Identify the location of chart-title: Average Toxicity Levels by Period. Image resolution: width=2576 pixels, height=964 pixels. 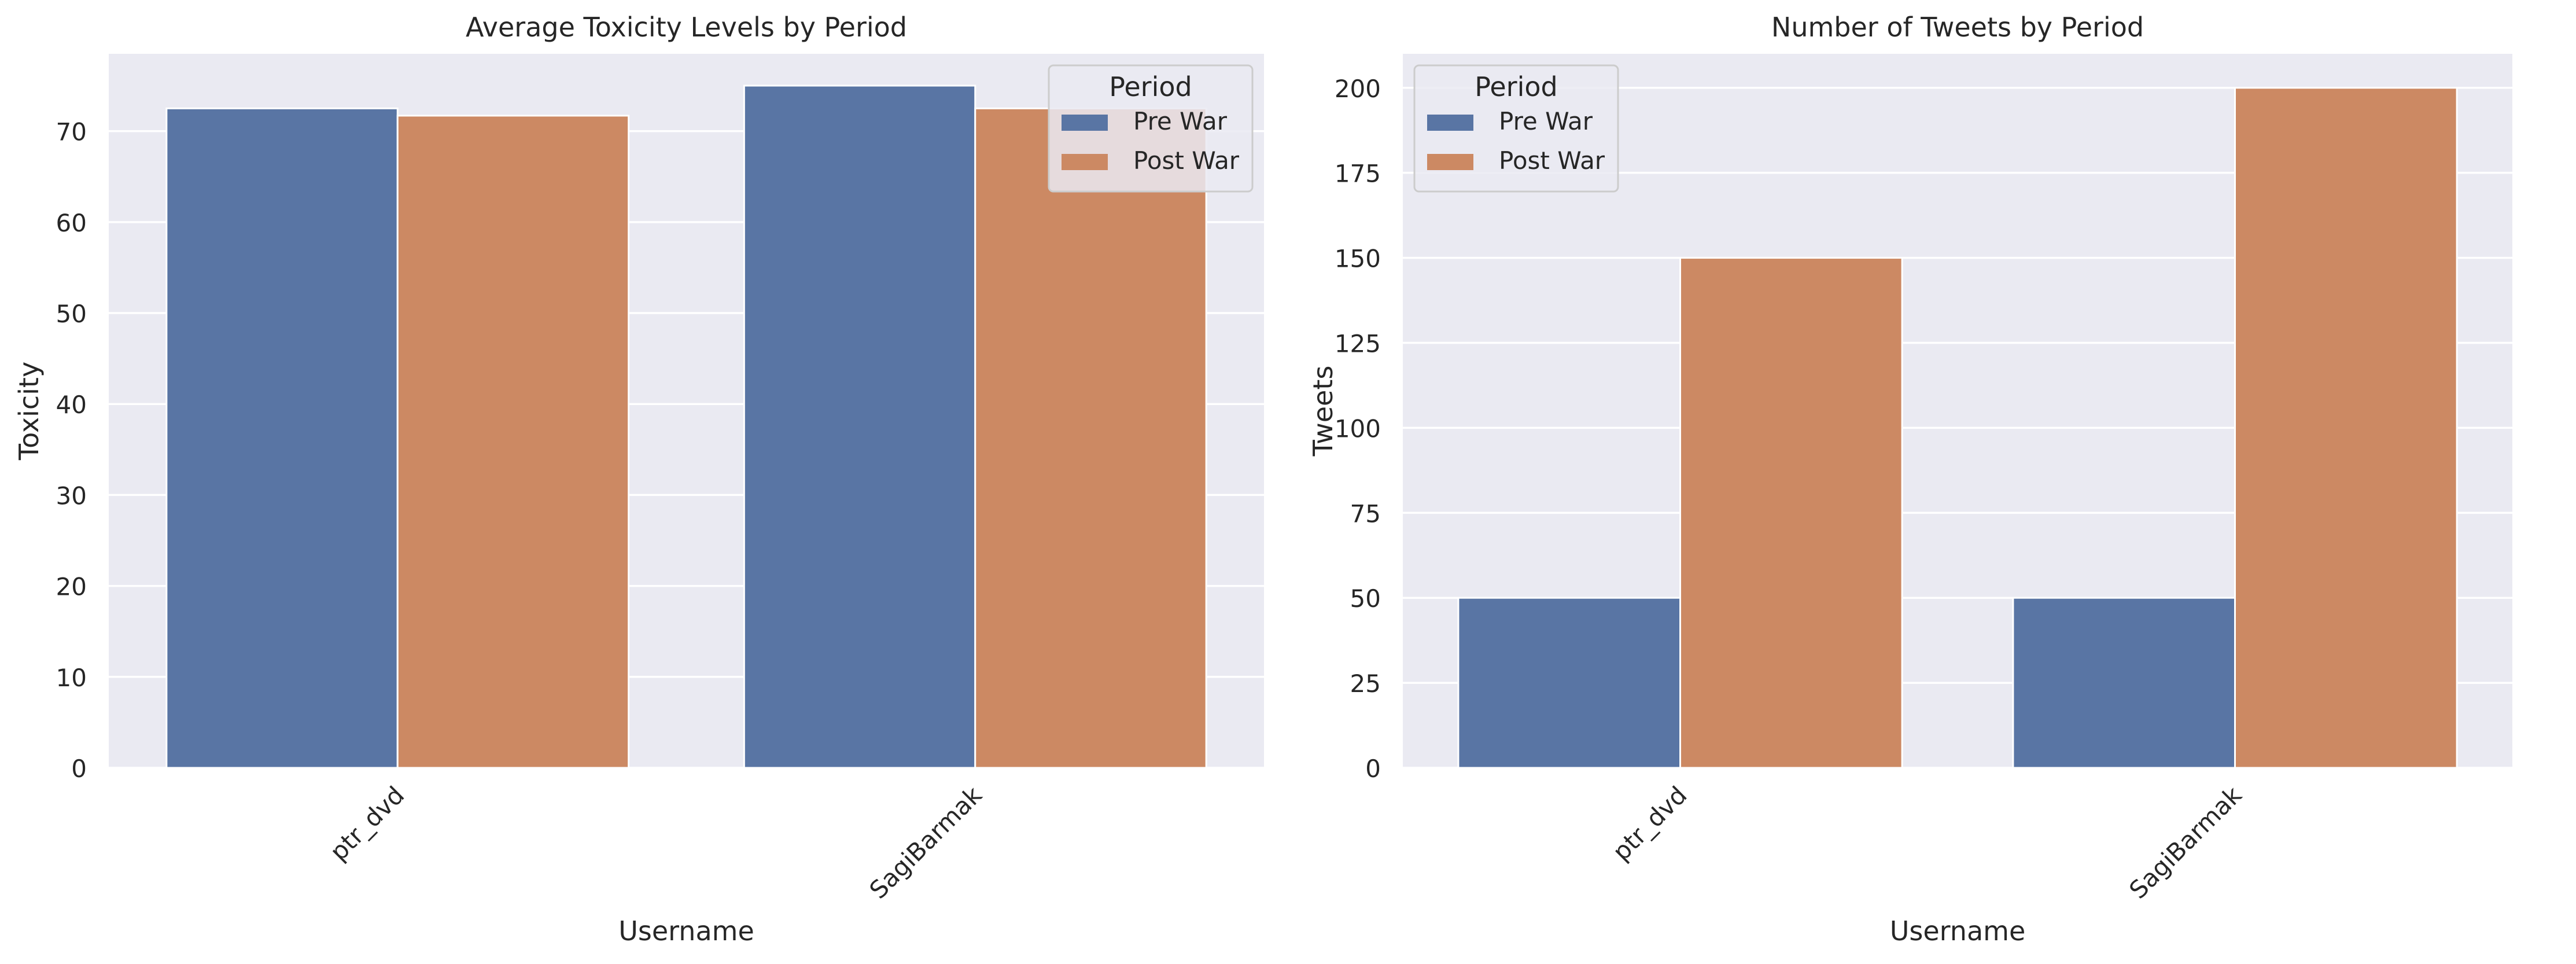
(686, 27).